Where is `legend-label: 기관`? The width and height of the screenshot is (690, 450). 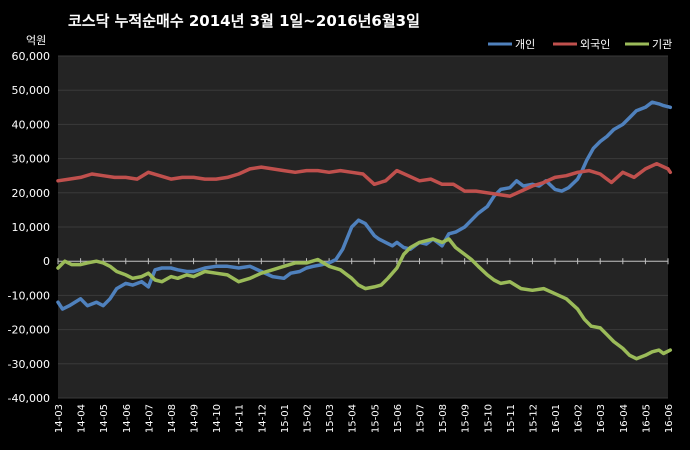
legend-label: 기관 is located at coordinates (662, 44).